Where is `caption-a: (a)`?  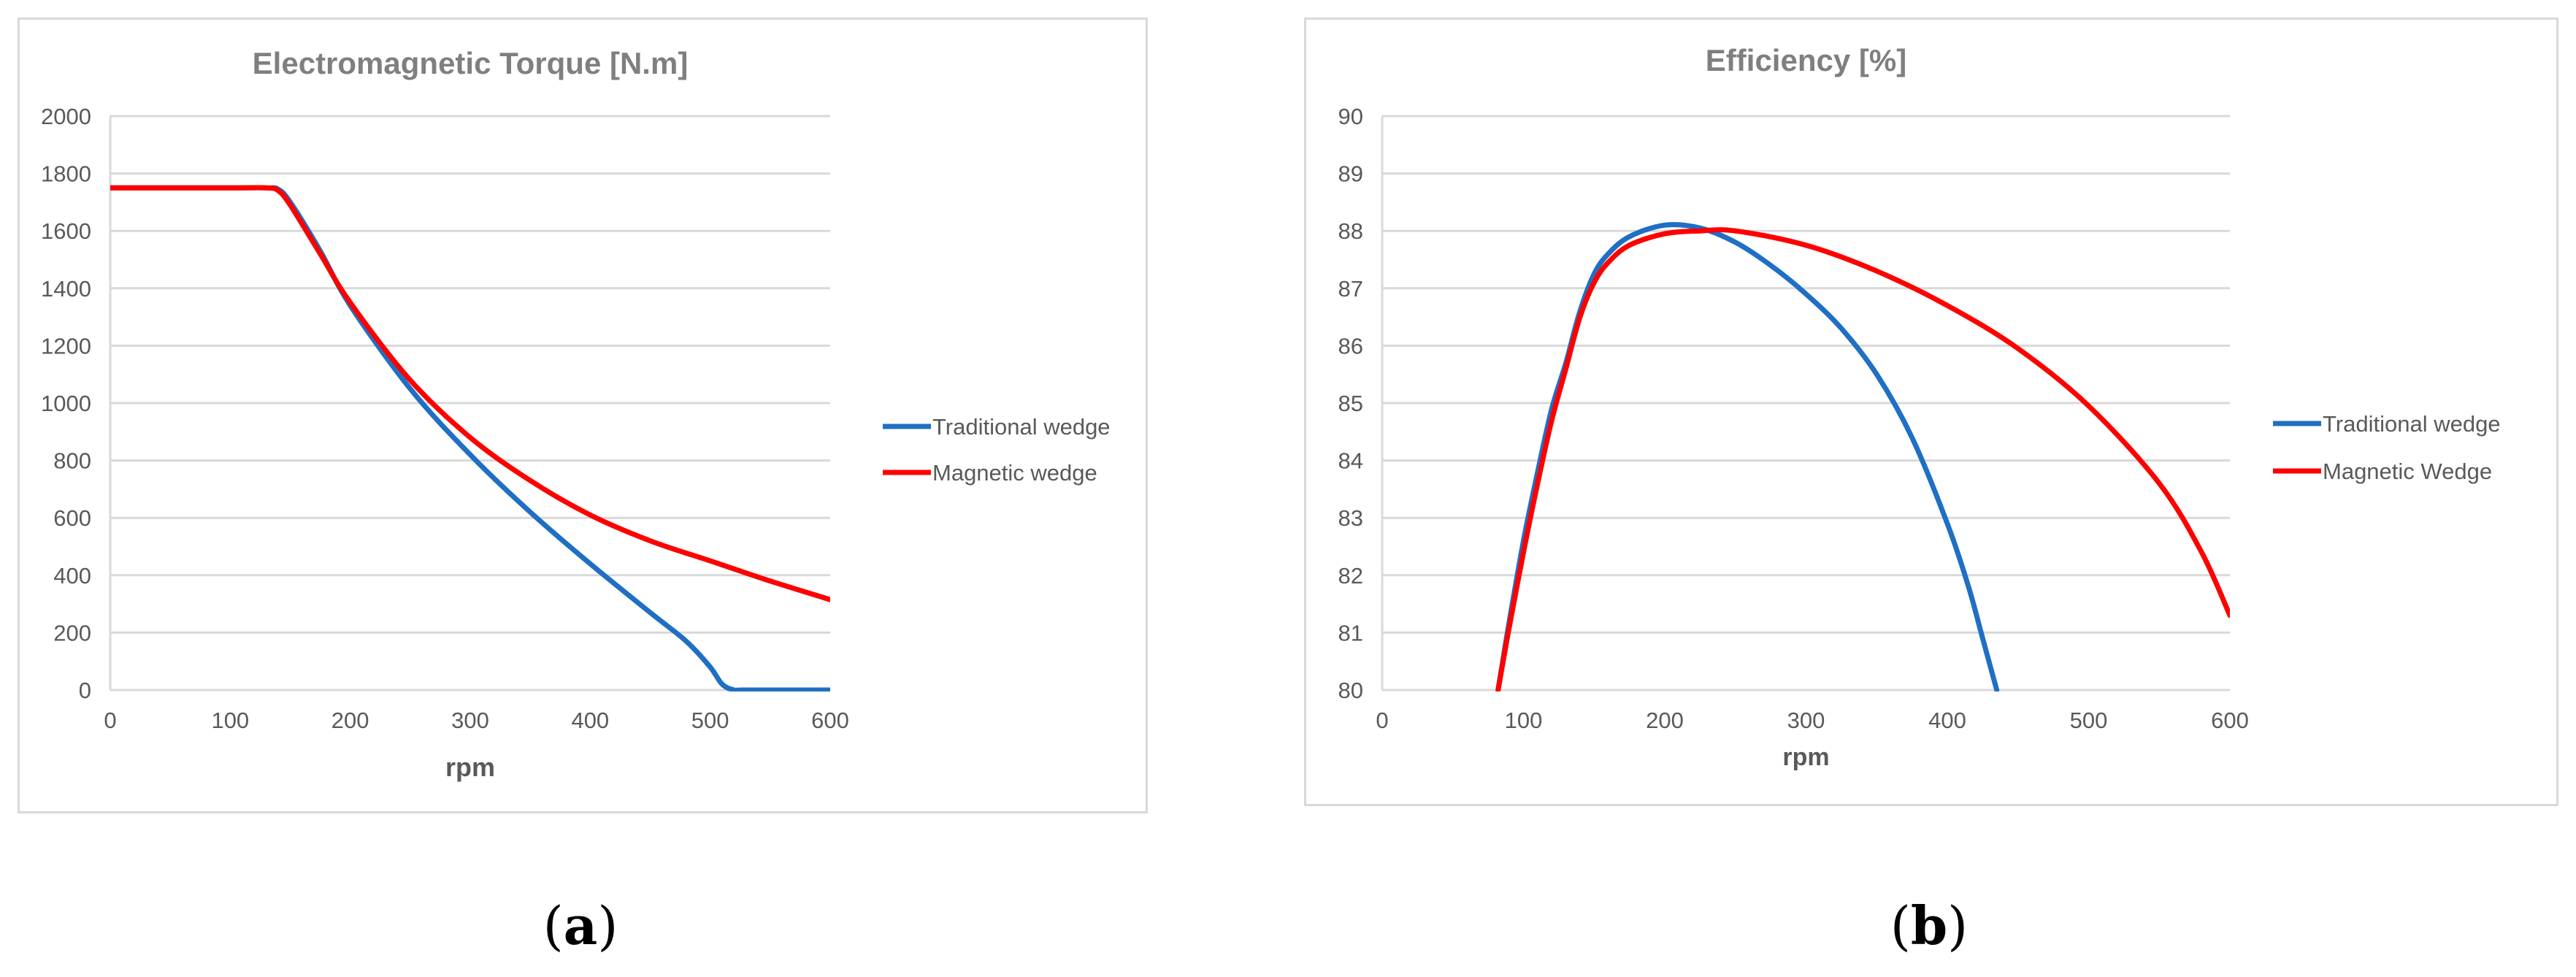 caption-a: (a) is located at coordinates (580, 925).